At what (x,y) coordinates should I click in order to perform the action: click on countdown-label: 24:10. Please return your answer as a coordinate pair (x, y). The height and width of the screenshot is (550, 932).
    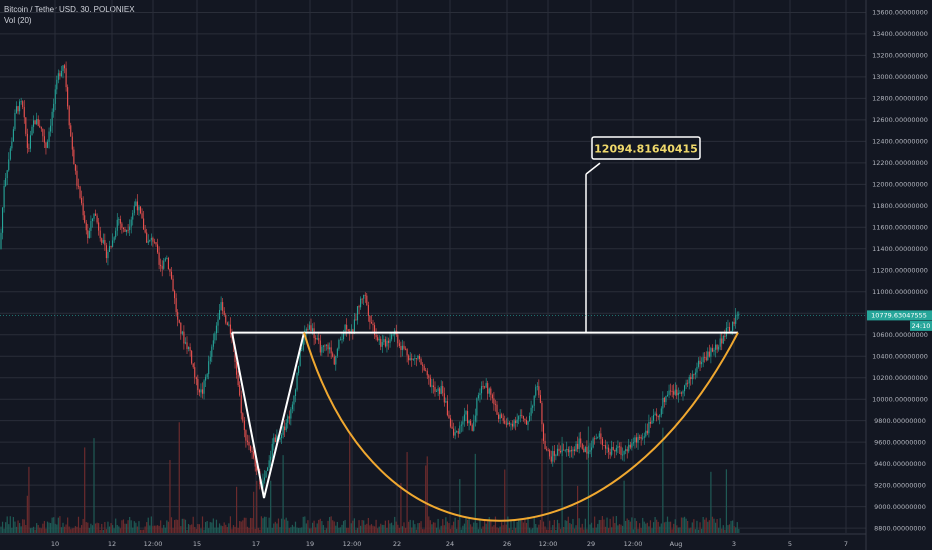
    Looking at the image, I should click on (921, 326).